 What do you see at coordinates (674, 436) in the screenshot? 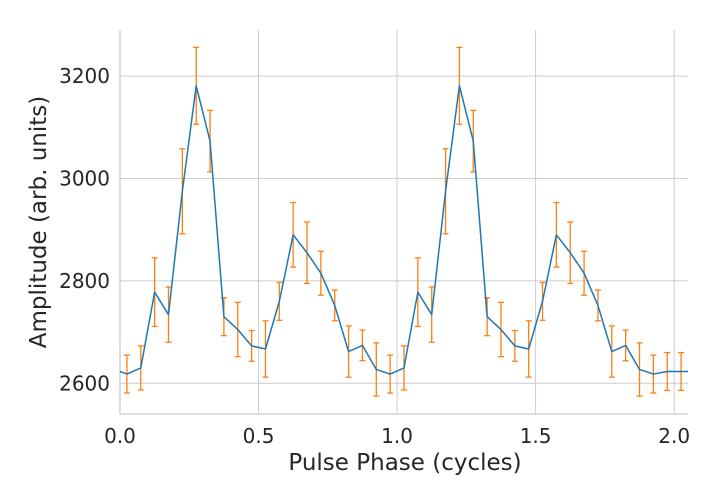
I see `x-tick-label: 2.0` at bounding box center [674, 436].